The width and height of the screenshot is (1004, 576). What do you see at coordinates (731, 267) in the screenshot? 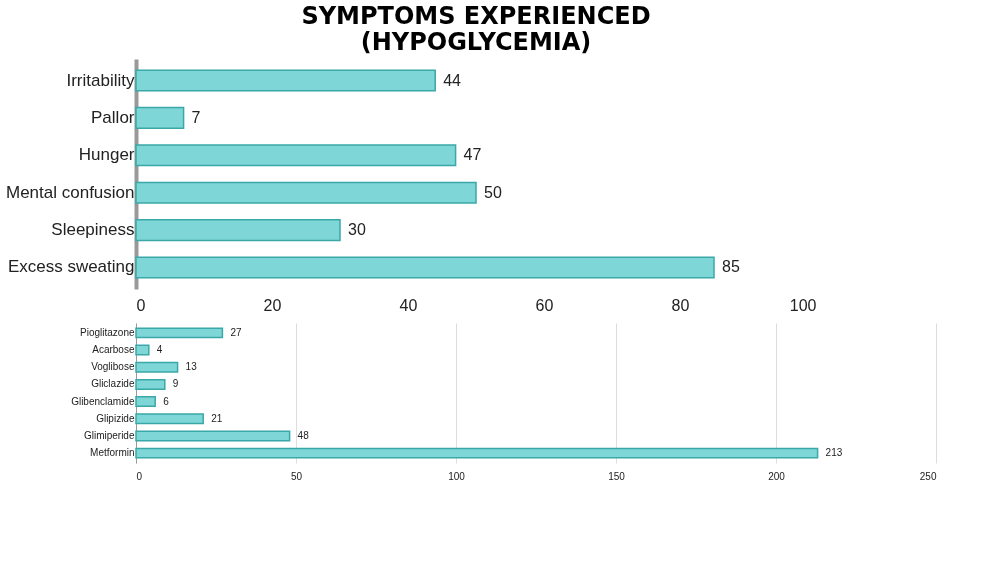
I see `data-label: 85` at bounding box center [731, 267].